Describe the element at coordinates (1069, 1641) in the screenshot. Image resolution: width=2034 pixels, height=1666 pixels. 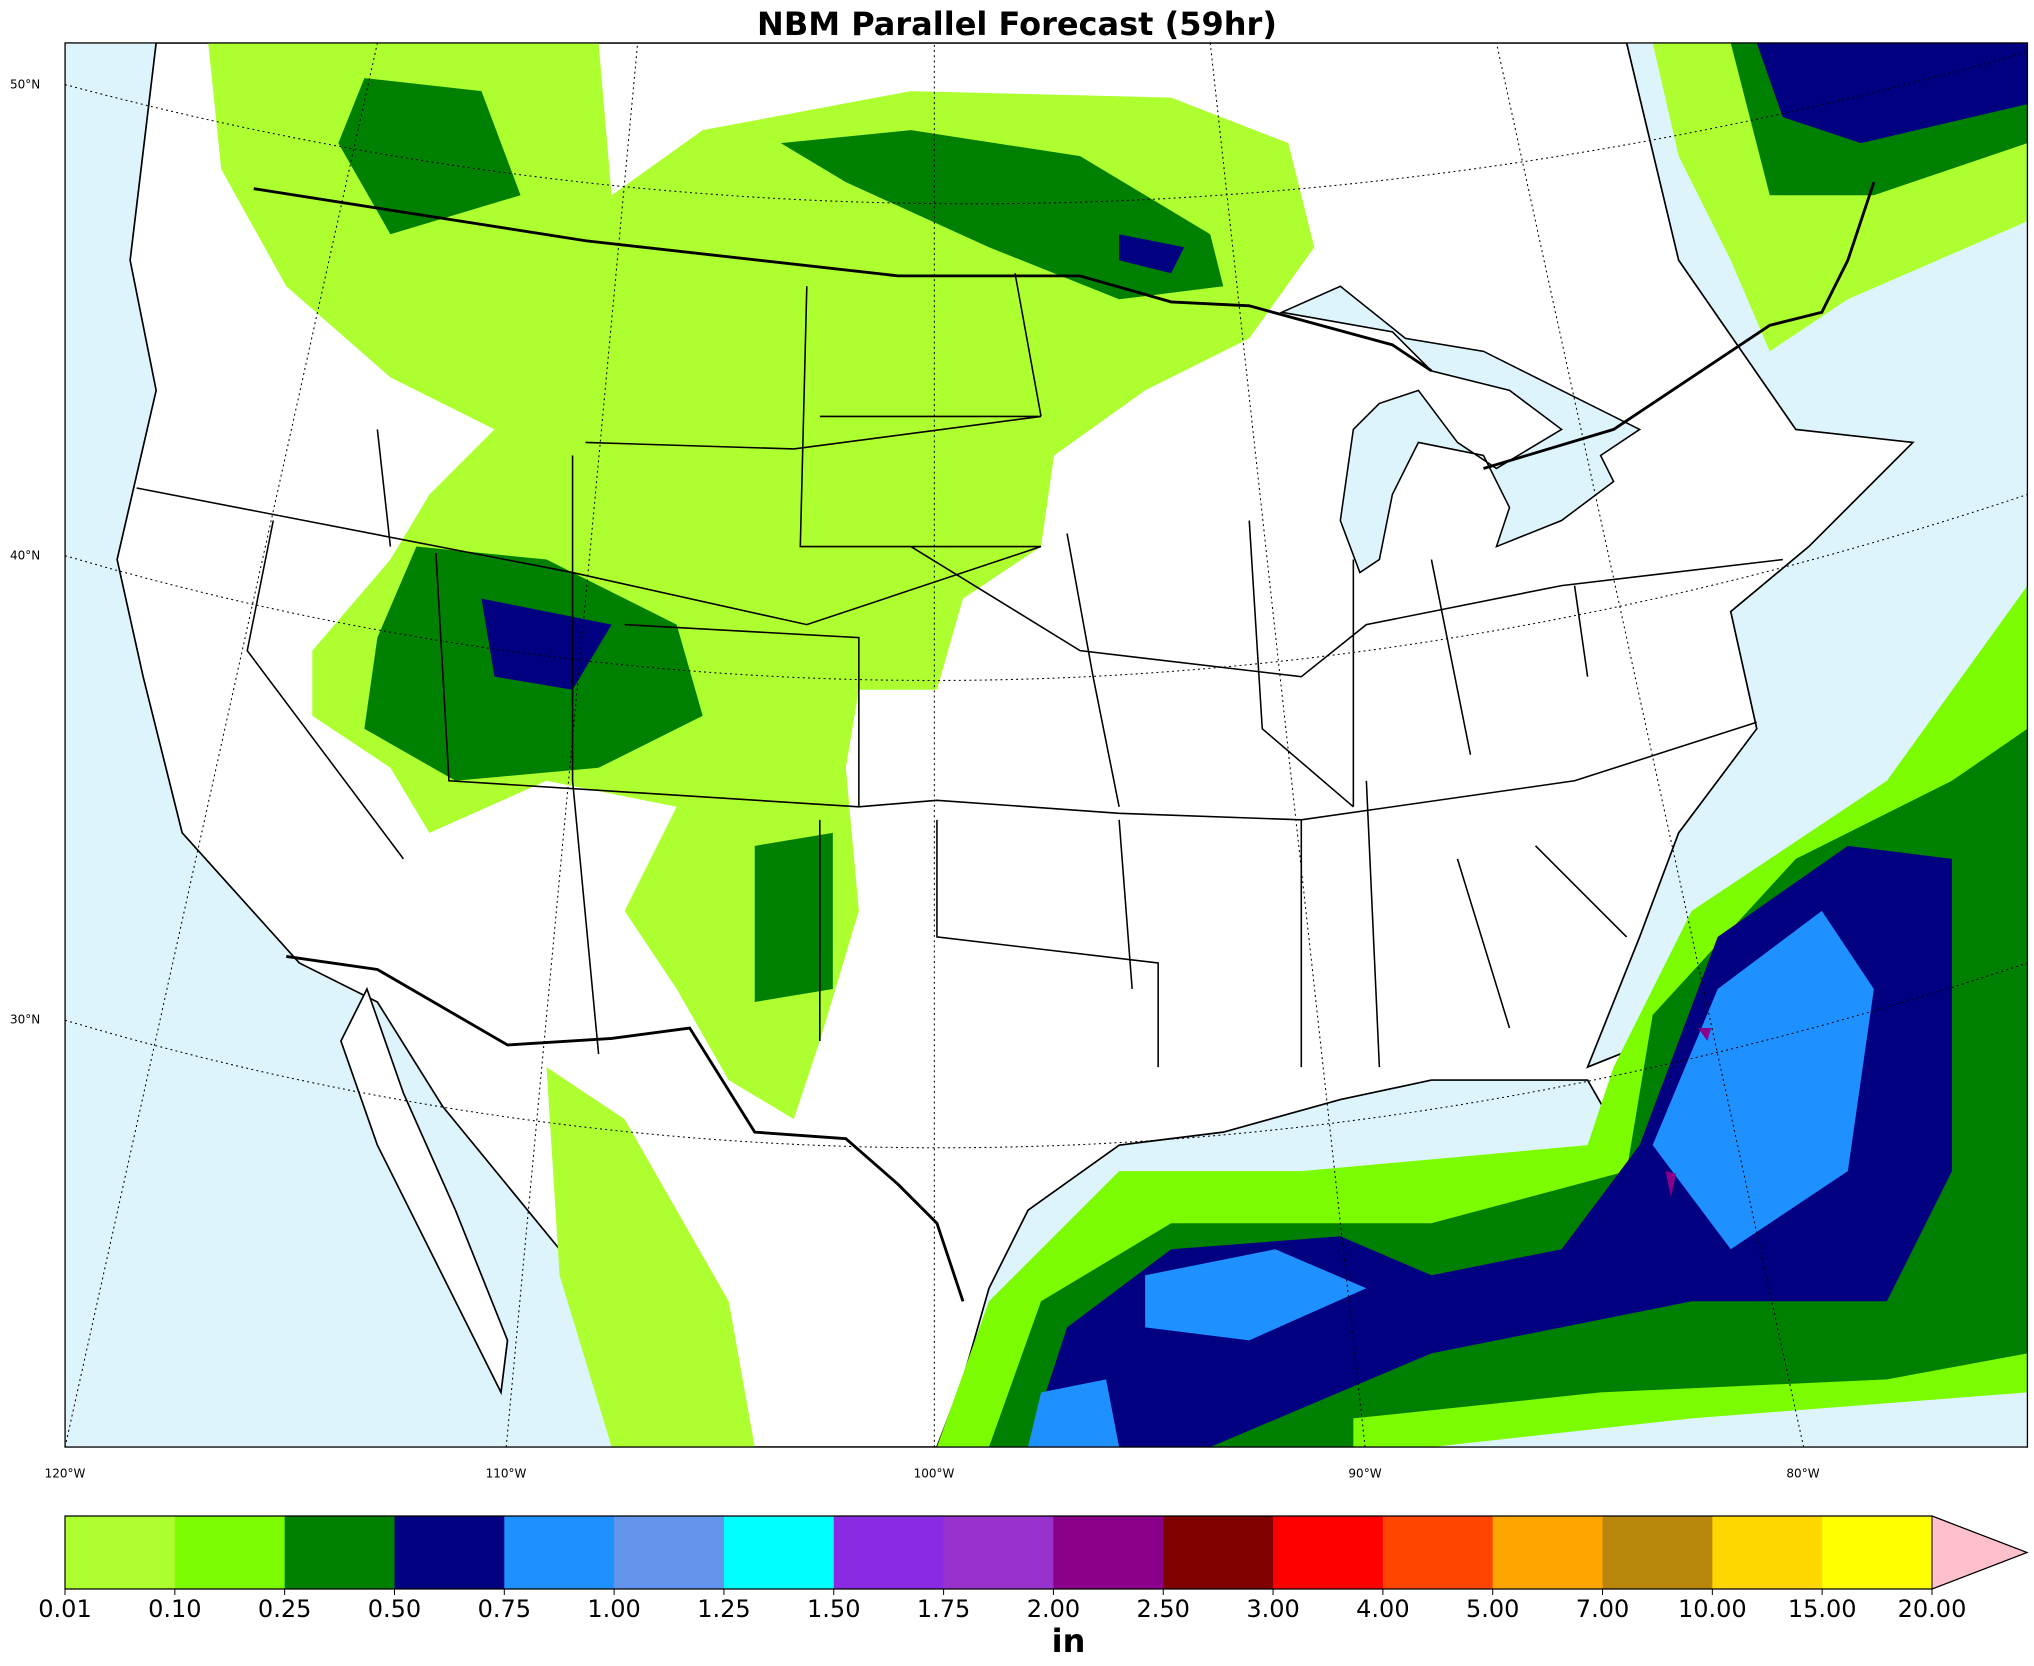
I see `colorbar-unit: in` at that location.